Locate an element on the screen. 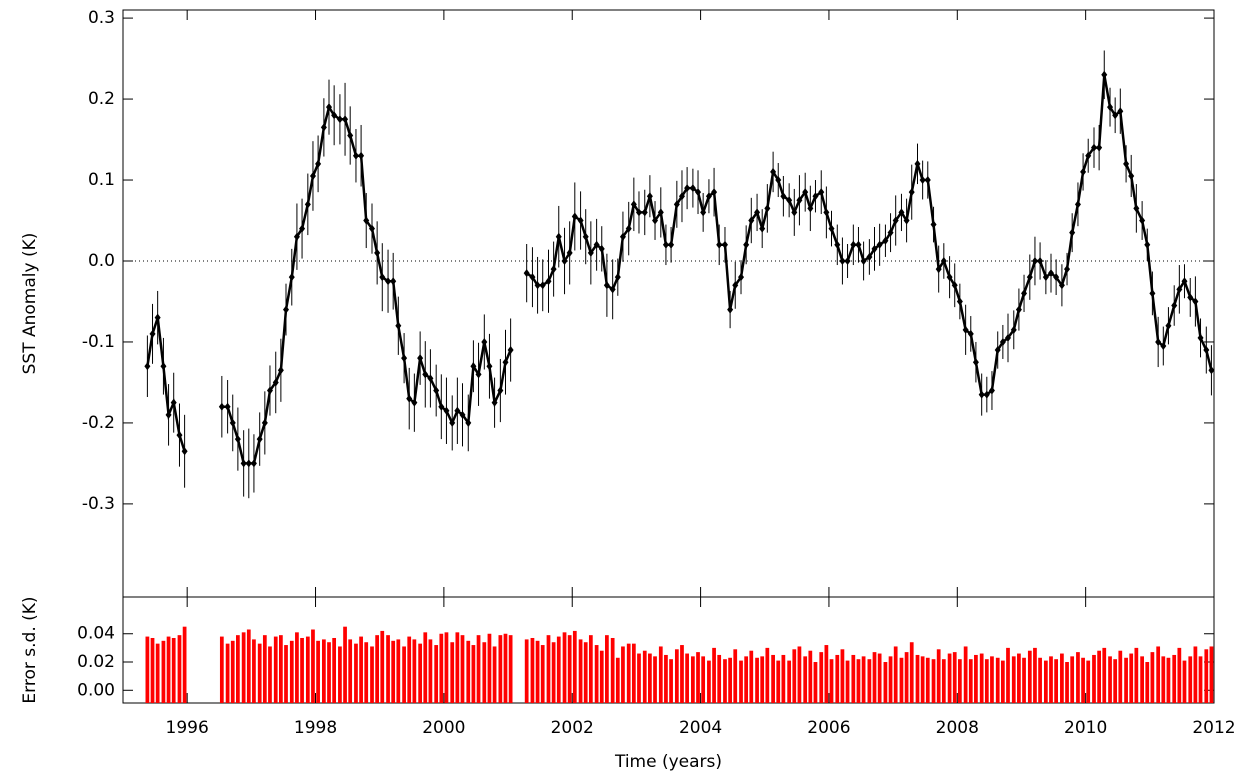 This screenshot has width=1254, height=776. y-tick-label: 0.0 is located at coordinates (101, 261).